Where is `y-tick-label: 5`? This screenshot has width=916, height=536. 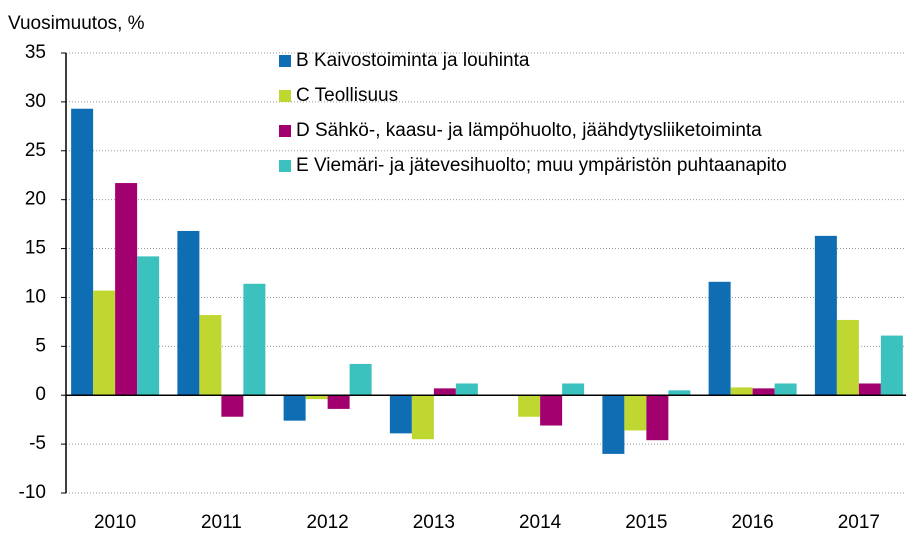 y-tick-label: 5 is located at coordinates (40, 345).